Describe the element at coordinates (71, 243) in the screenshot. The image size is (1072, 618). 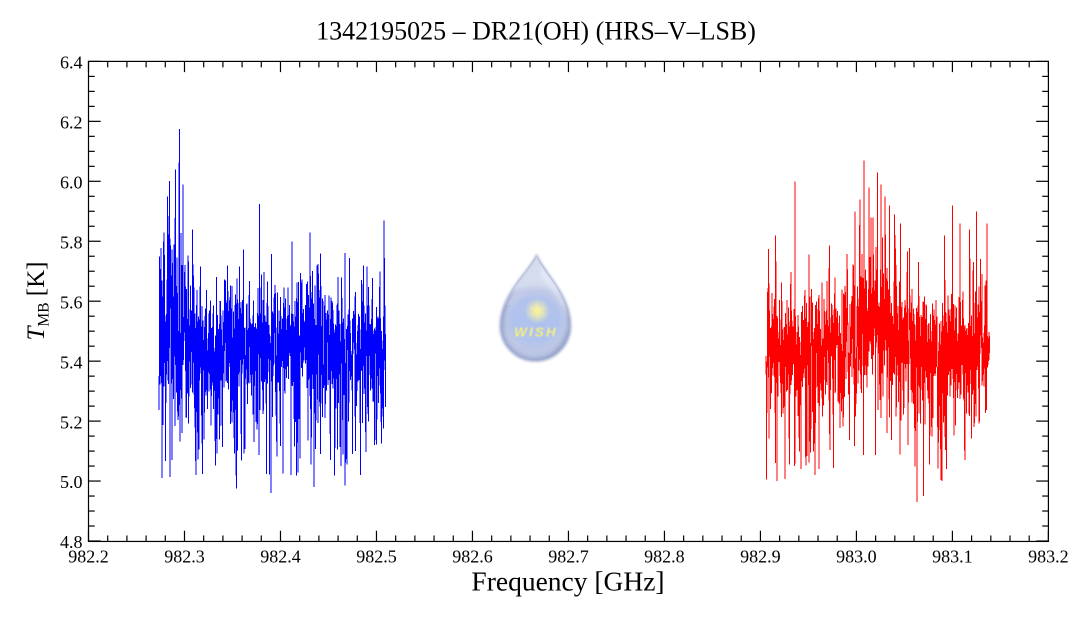
I see `svg-text: 5.8` at that location.